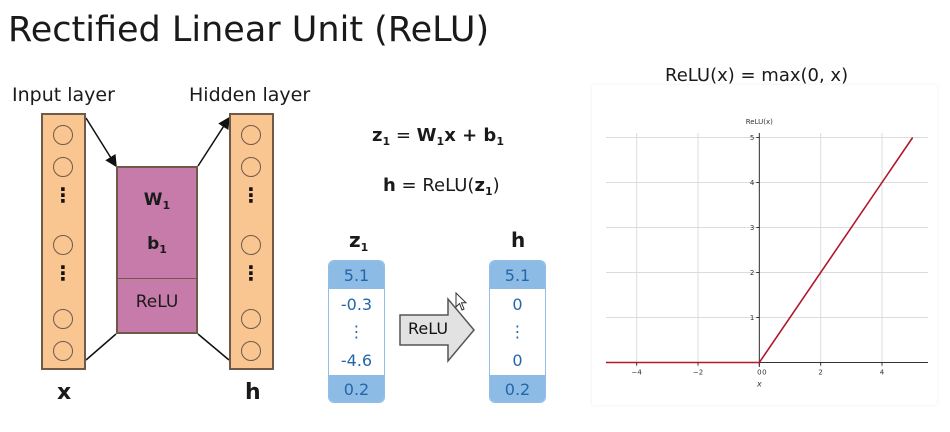 Image resolution: width=950 pixels, height=432 pixels. Describe the element at coordinates (157, 278) in the screenshot. I see `block-divider` at that location.